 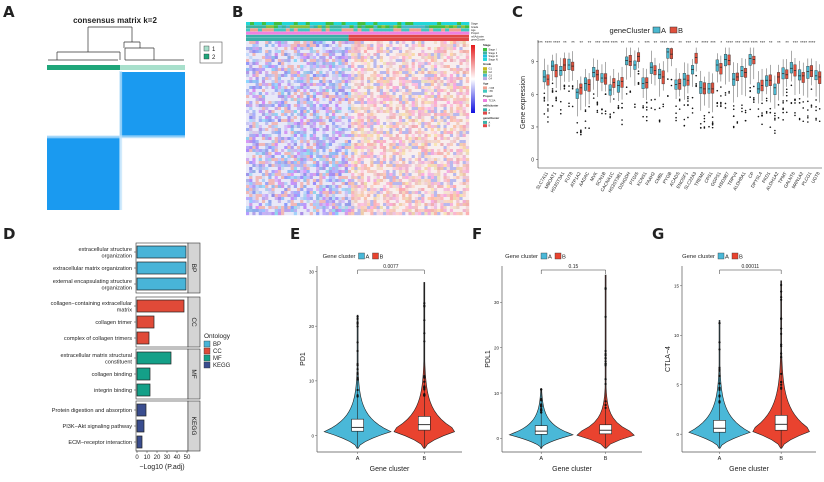 I want to click on term-label-line: matrix, so click(x=124, y=311).